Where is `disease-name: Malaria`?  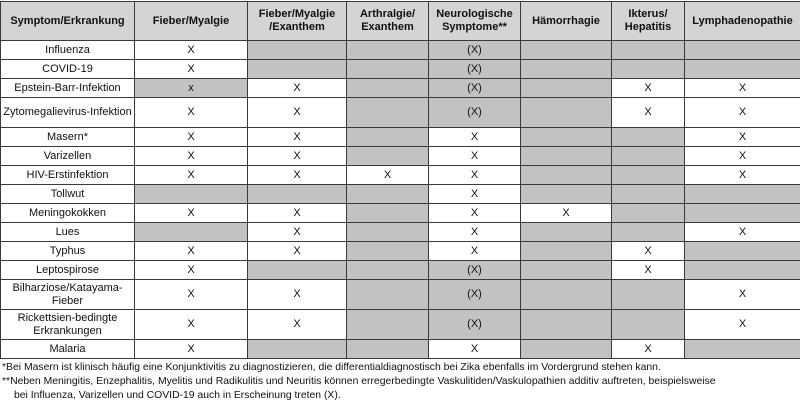
disease-name: Malaria is located at coordinates (68, 349).